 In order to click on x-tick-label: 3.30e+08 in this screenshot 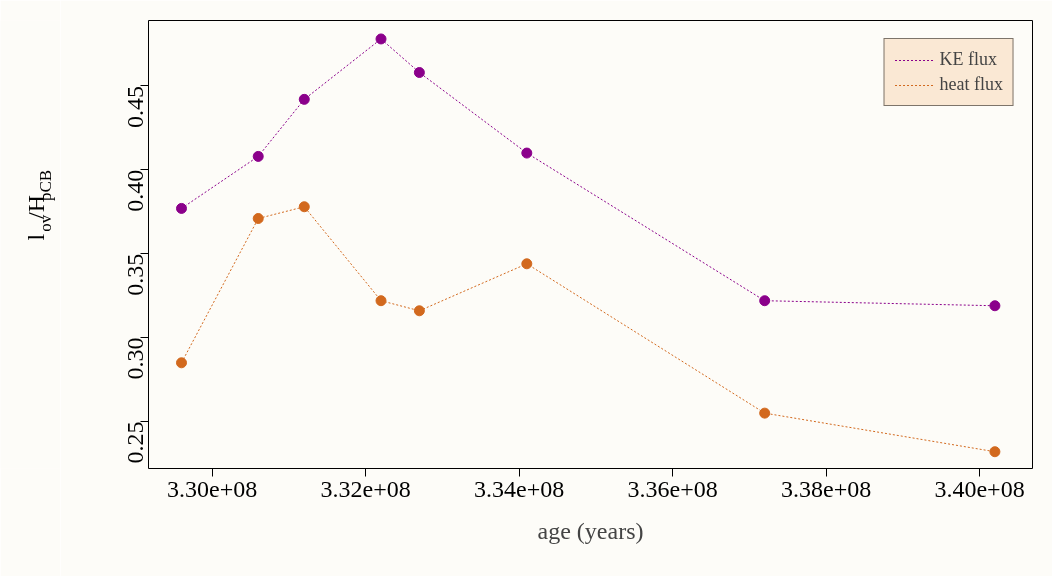, I will do `click(212, 488)`.